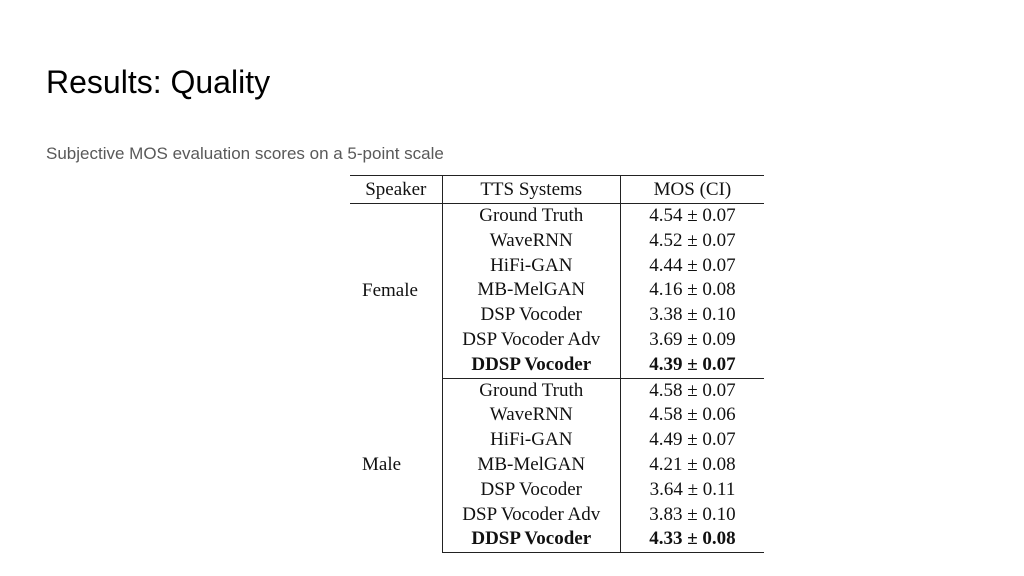  Describe the element at coordinates (692, 189) in the screenshot. I see `header-mos-ci: MOS (CI)` at that location.